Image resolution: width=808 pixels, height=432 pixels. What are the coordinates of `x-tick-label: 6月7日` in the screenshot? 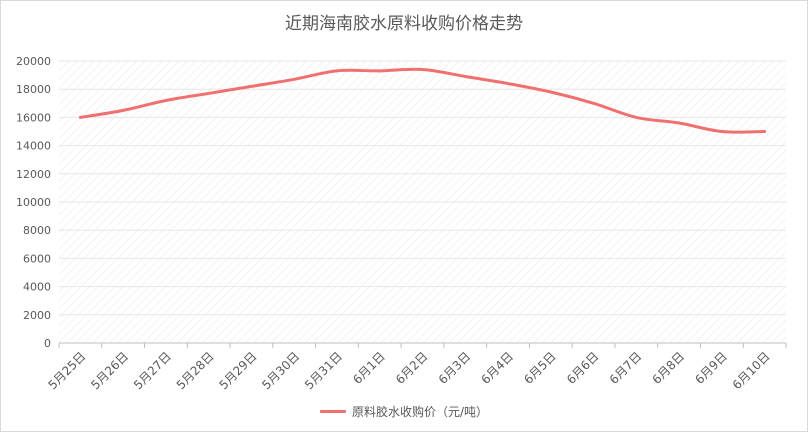 It's located at (626, 368).